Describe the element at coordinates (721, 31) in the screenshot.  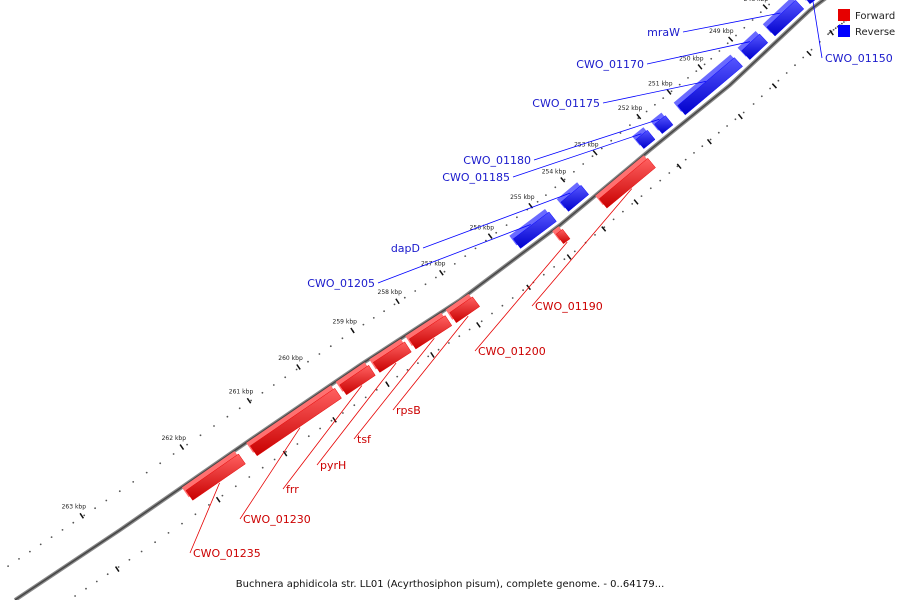
I see `kbp-tick-label: 249 kbp` at that location.